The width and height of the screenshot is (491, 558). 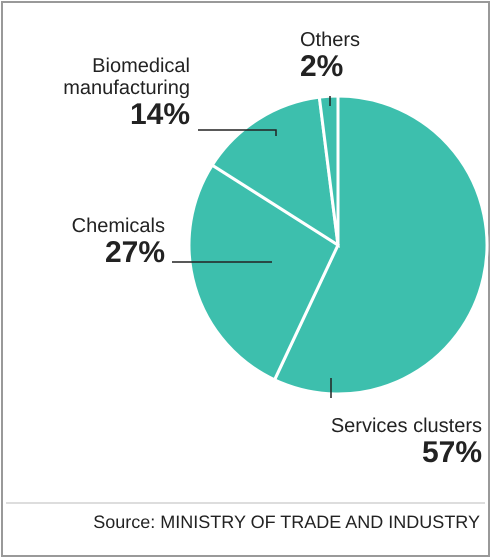 What do you see at coordinates (452, 452) in the screenshot?
I see `data-label: 57%` at bounding box center [452, 452].